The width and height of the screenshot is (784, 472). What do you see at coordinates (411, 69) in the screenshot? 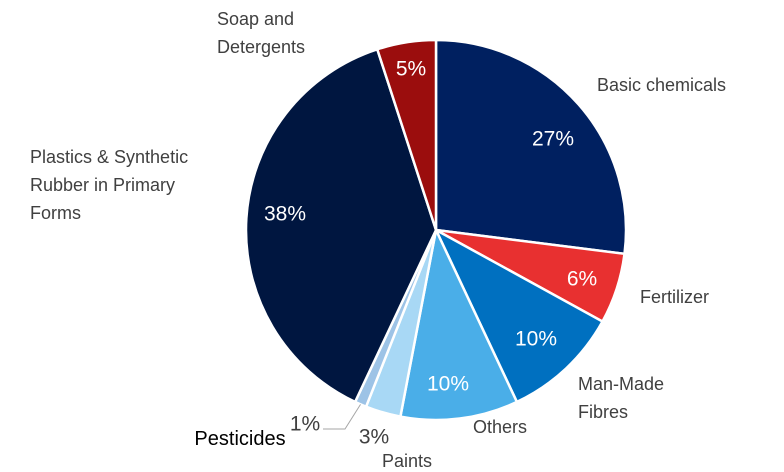
I see `value-label: 5%` at bounding box center [411, 69].